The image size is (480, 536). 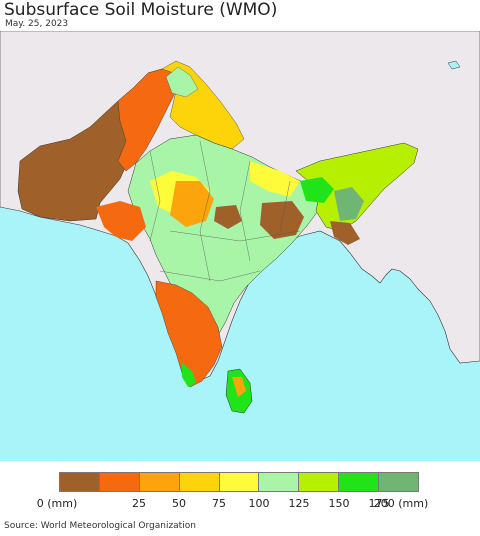 I want to click on map-title: Subsurface Soil Moisture (WMO), so click(x=141, y=10).